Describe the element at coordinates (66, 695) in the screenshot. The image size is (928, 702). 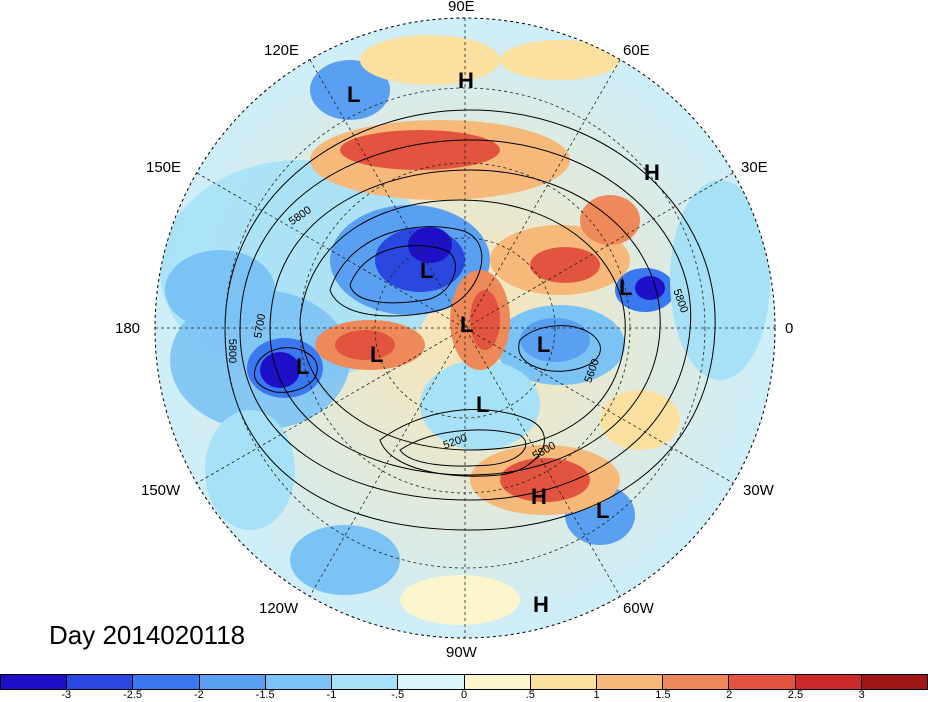
I see `colorbar-tick-label: -3` at that location.